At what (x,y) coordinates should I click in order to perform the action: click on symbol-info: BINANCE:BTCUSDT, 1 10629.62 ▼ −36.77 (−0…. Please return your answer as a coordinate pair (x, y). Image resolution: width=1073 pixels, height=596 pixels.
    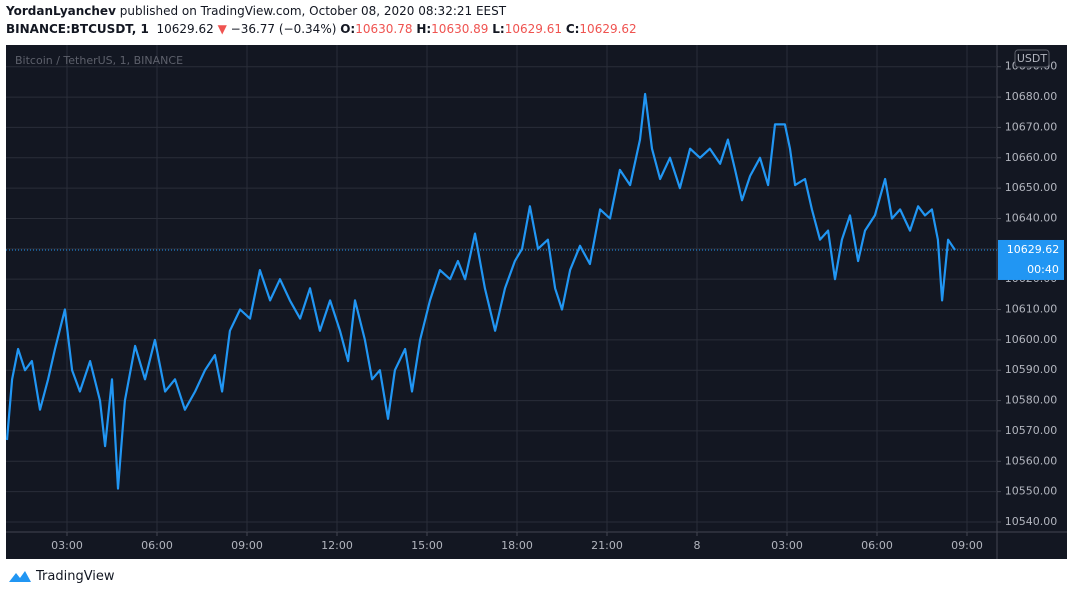
    Looking at the image, I should click on (321, 29).